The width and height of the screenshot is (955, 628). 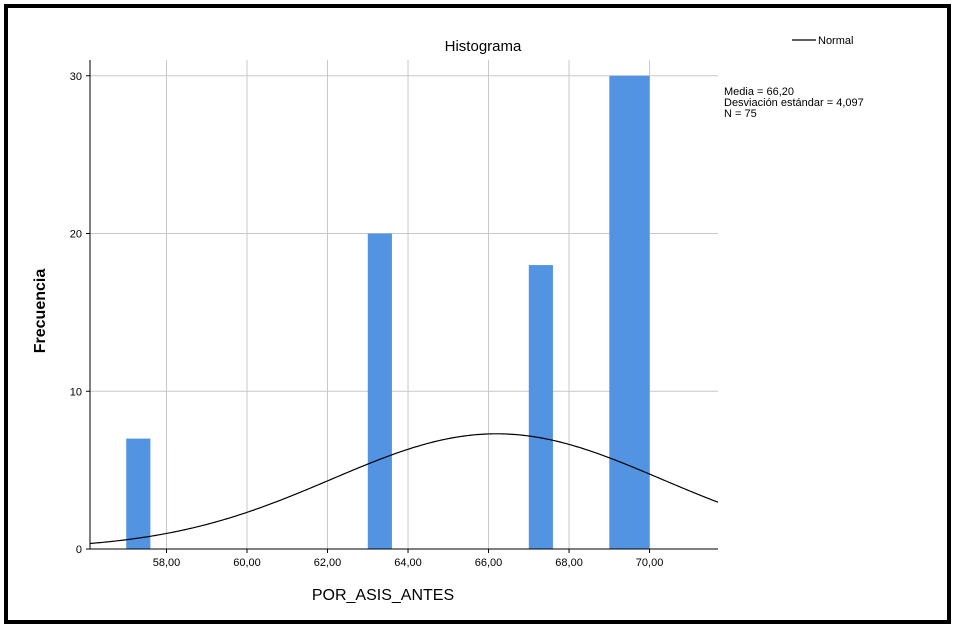 What do you see at coordinates (167, 563) in the screenshot?
I see `x-tick-label: 58,00` at bounding box center [167, 563].